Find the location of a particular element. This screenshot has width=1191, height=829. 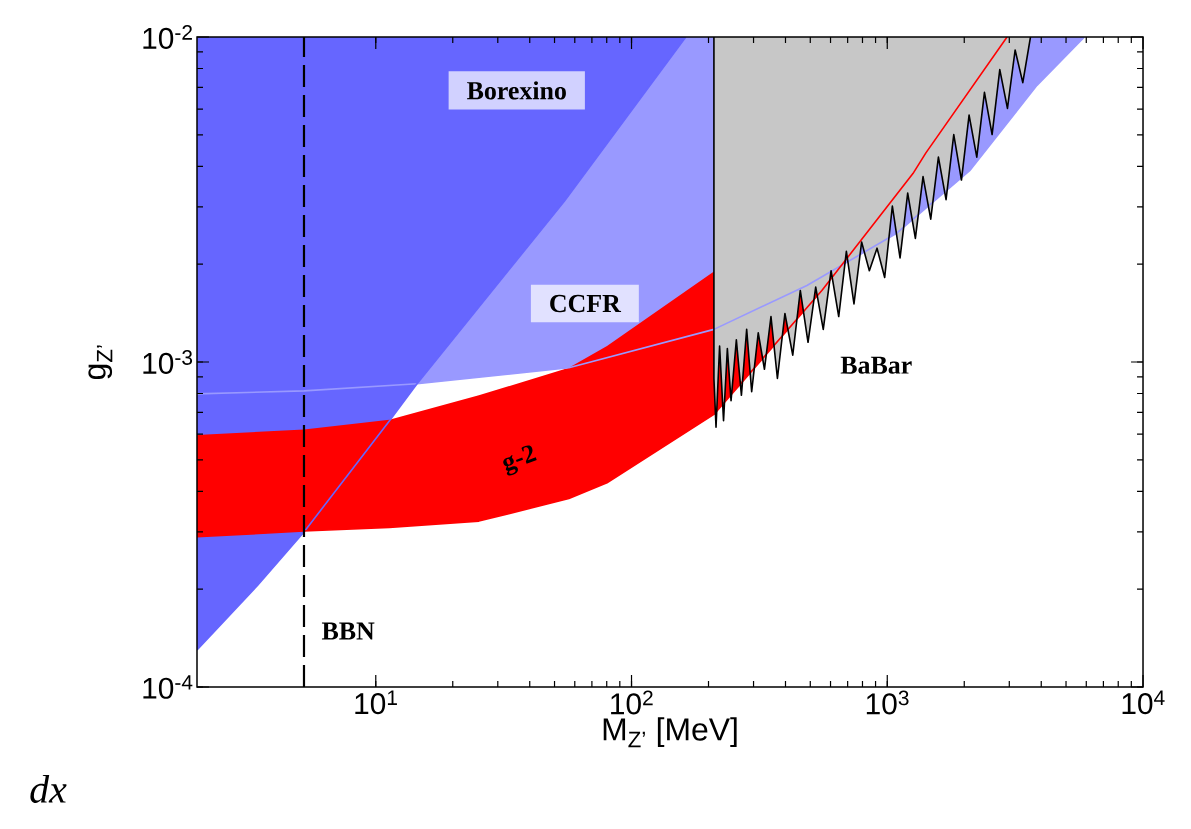

series-label: CCFR is located at coordinates (586, 303).